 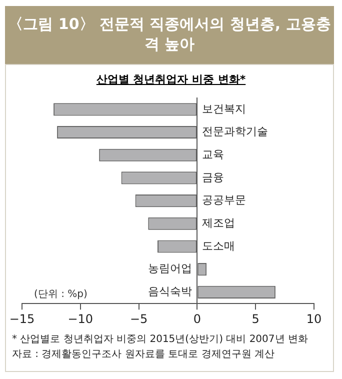 I want to click on chart-title: 〈그림 10〉 전문적 직종에서의 청년층, 고용충격 높아, so click(x=169, y=35).